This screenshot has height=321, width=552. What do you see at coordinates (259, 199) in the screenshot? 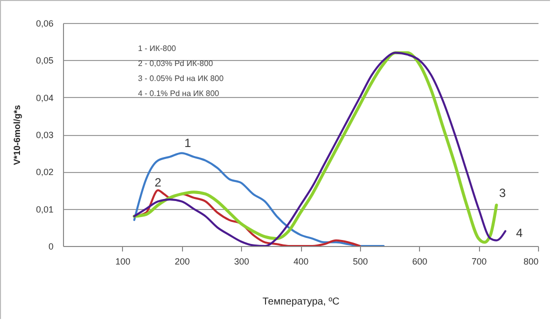
I see `line-series` at bounding box center [259, 199].